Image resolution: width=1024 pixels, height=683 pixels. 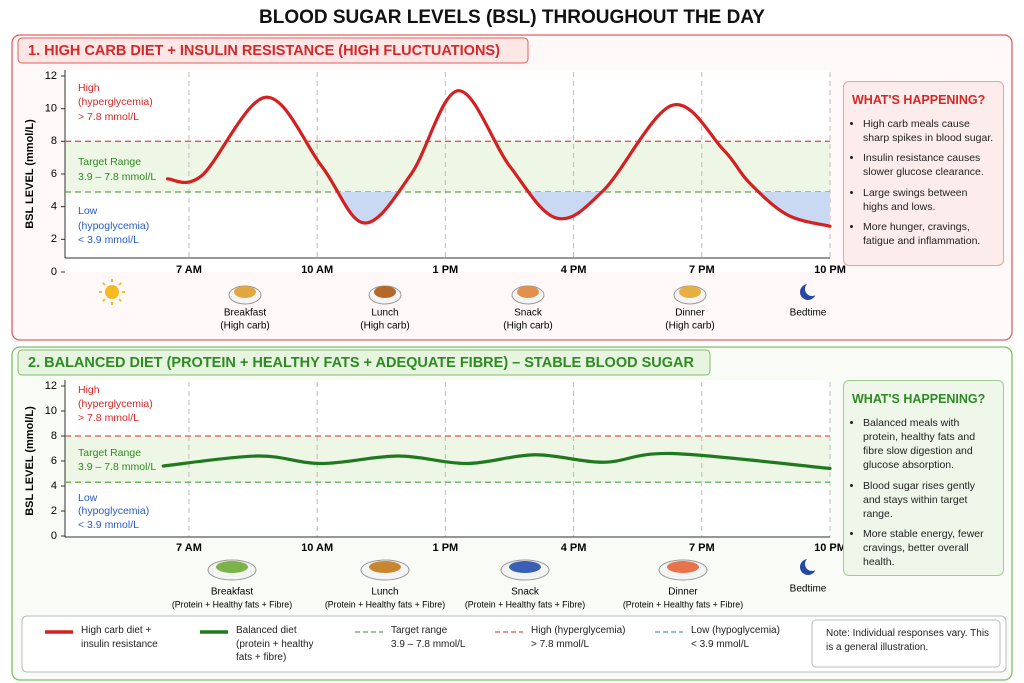 I want to click on y-tick-label: 8, so click(x=54, y=141).